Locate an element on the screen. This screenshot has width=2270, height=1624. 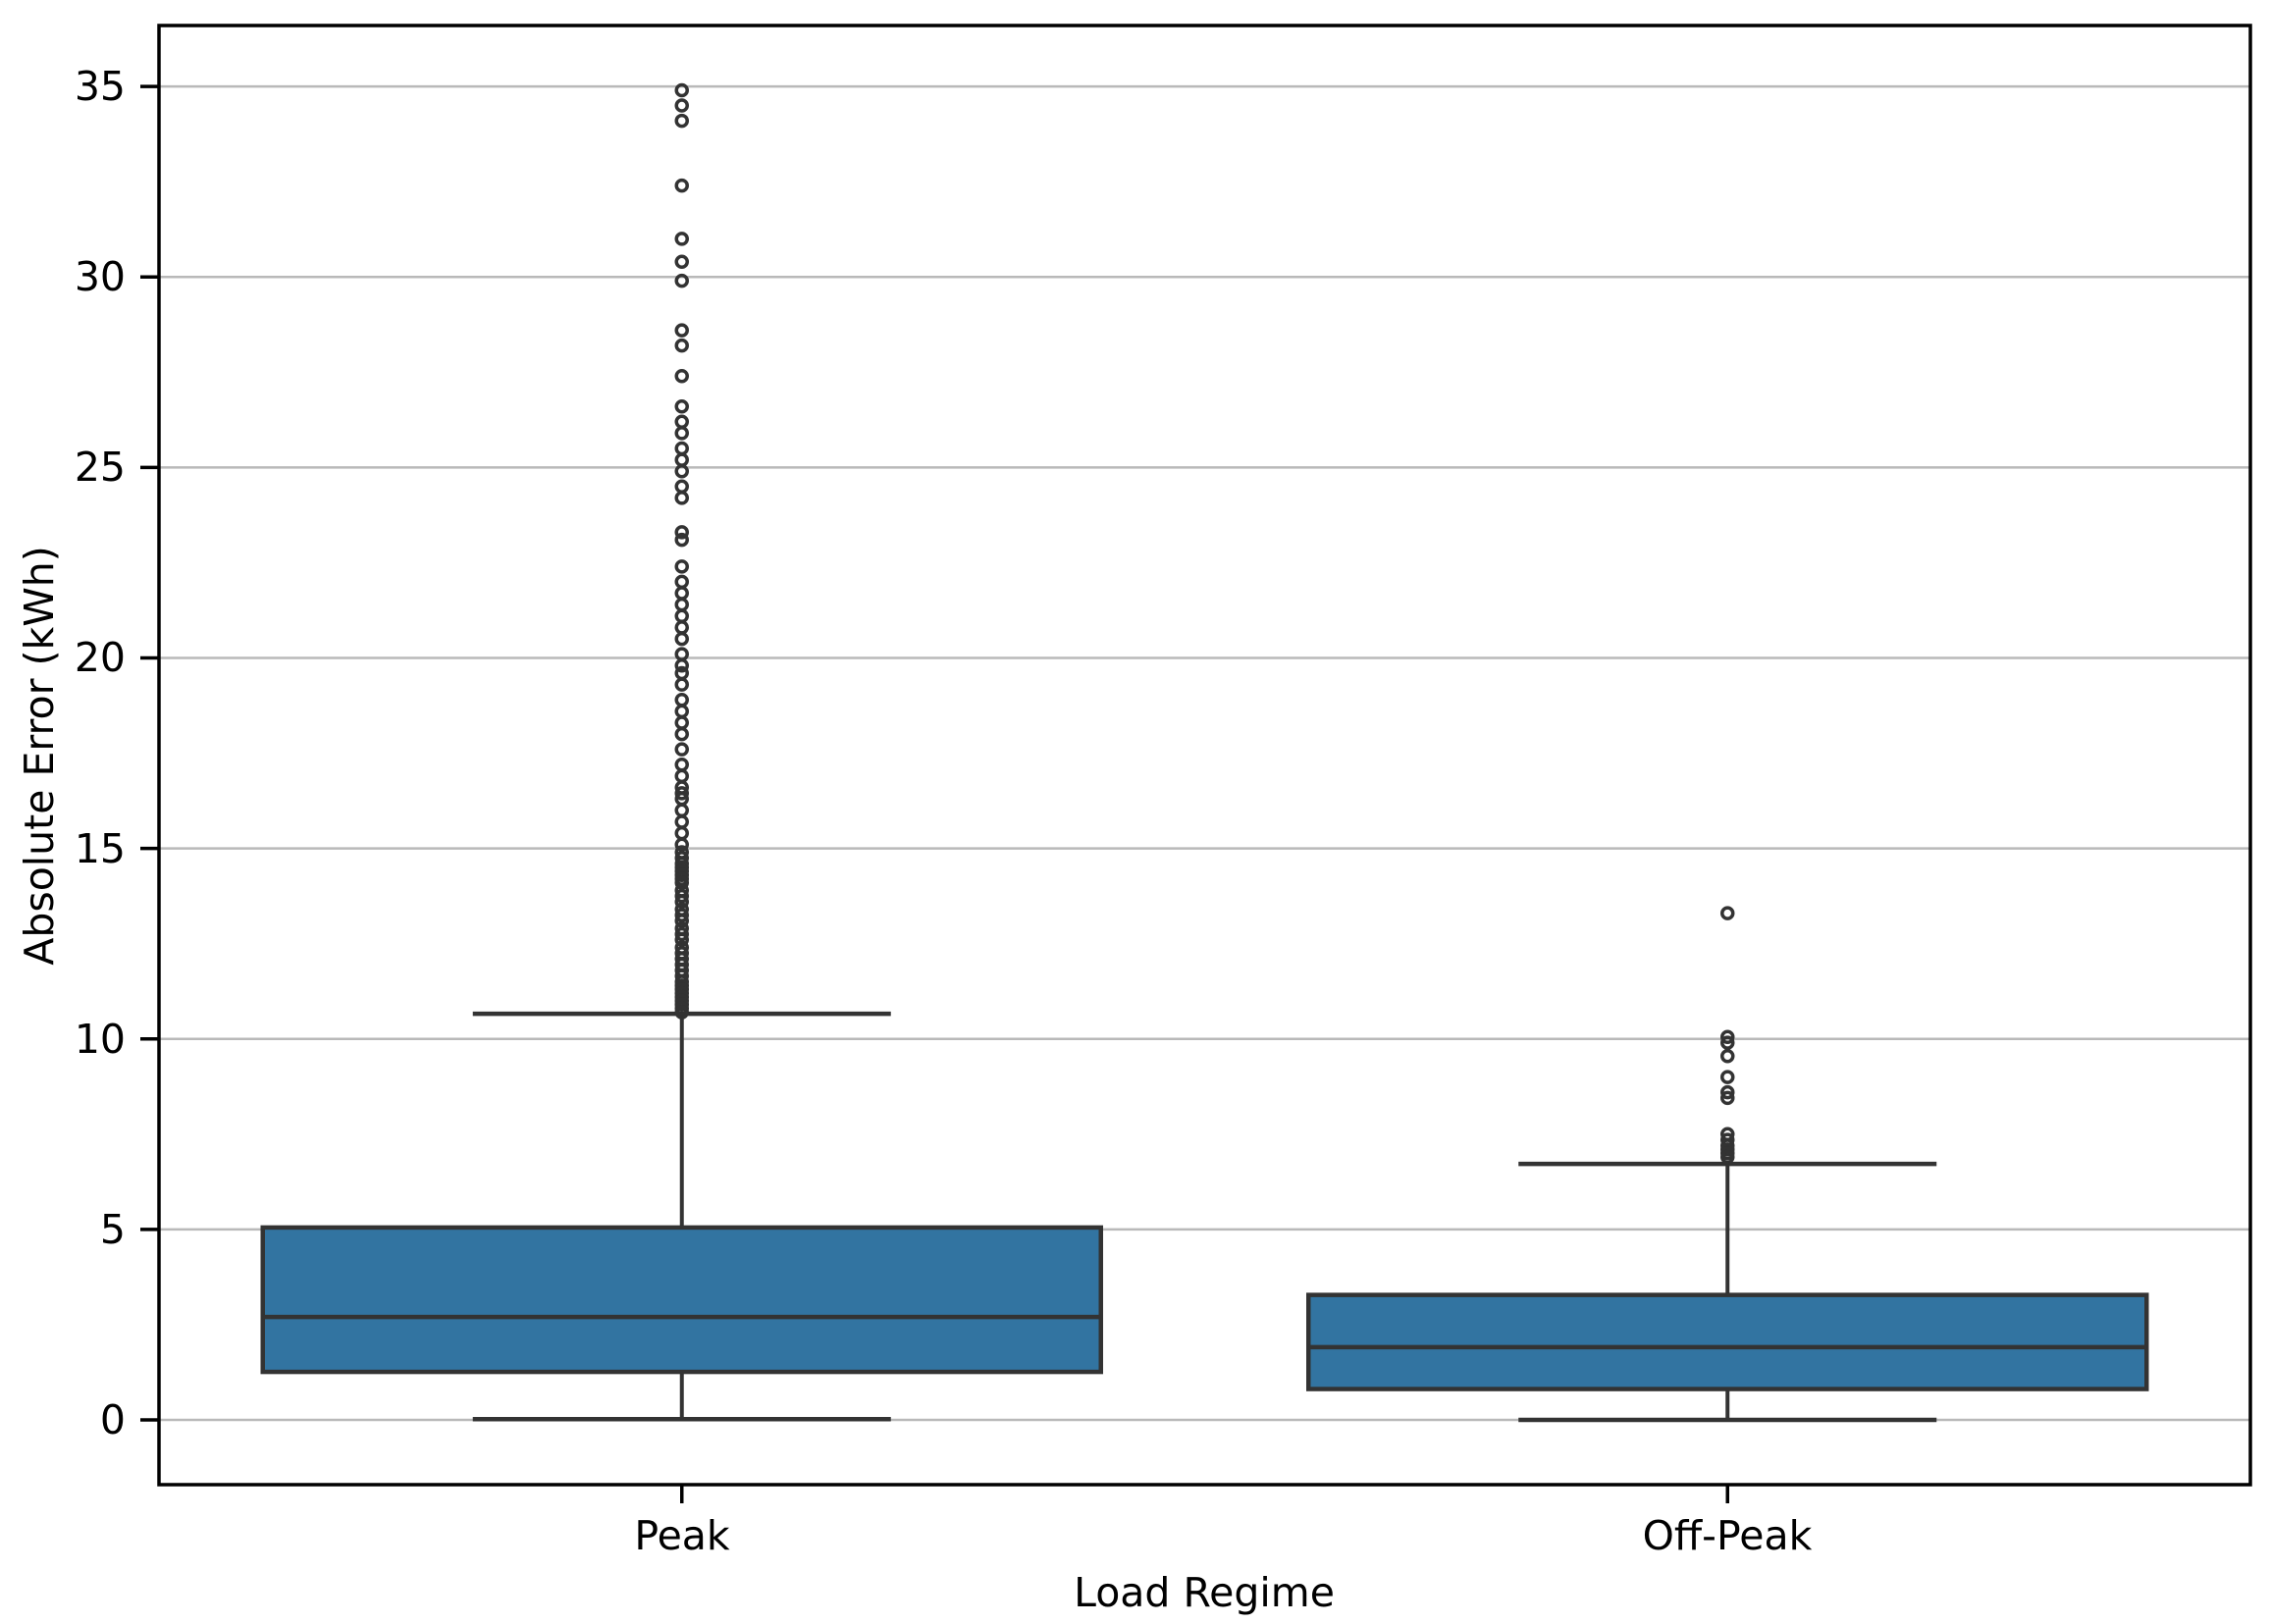
box-rect-peak is located at coordinates (681, 1300).